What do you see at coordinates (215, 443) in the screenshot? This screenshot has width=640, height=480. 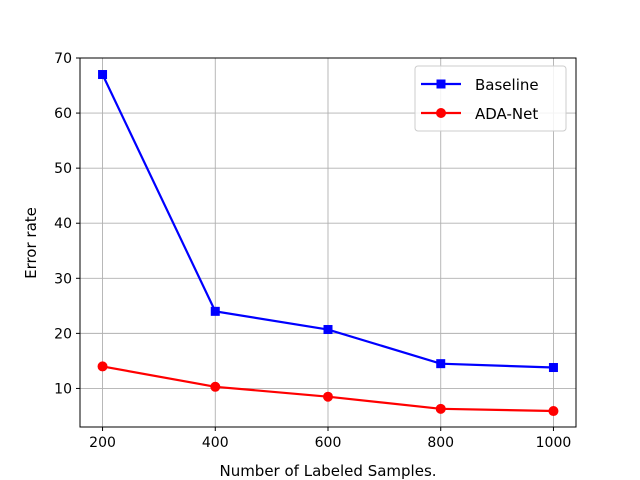 I see `x-tick-label: 400` at bounding box center [215, 443].